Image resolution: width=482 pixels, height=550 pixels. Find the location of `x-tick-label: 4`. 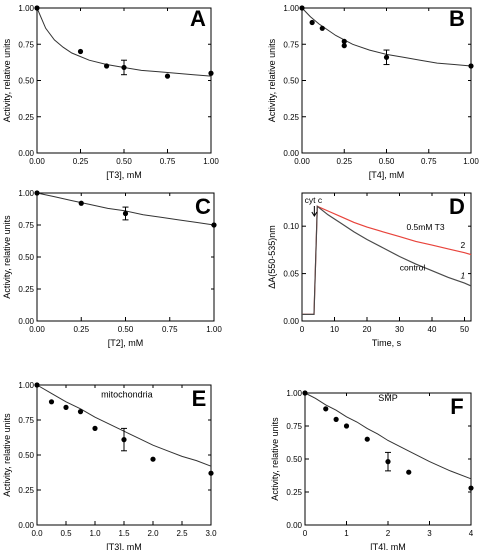

x-tick-label: 4 is located at coordinates (471, 533).